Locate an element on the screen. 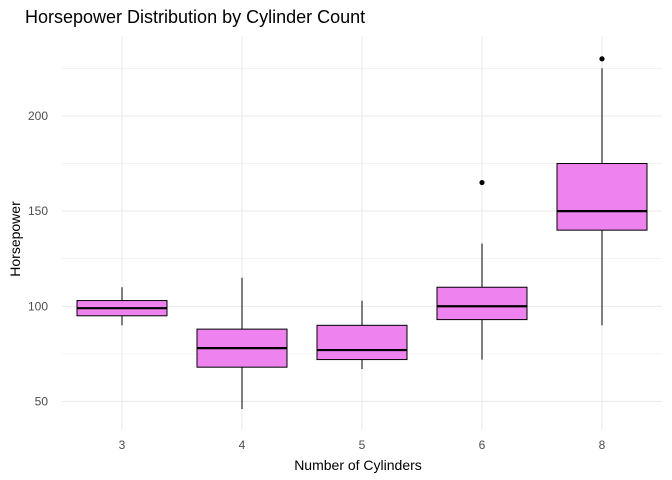 The width and height of the screenshot is (672, 480). x-tick-label: 8 is located at coordinates (602, 445).